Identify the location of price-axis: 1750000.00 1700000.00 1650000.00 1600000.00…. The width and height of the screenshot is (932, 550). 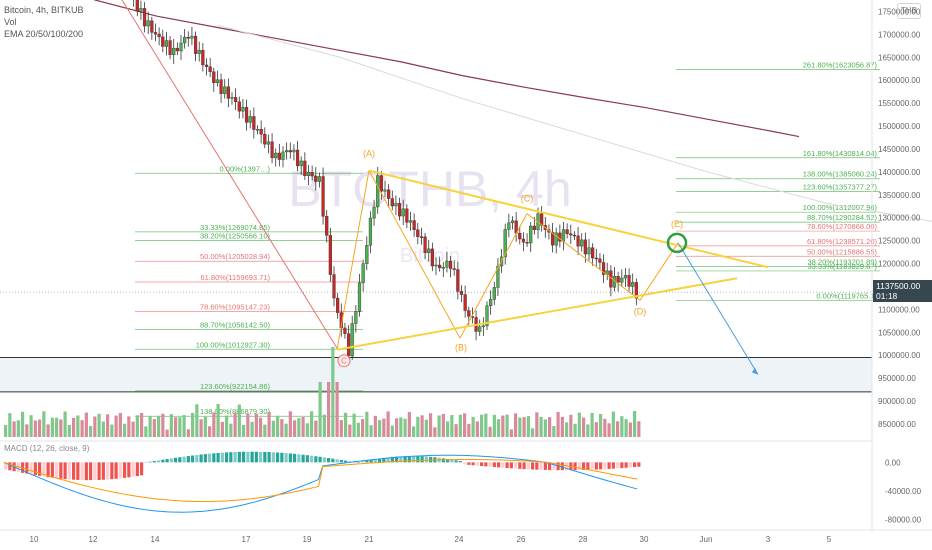
(899, 218).